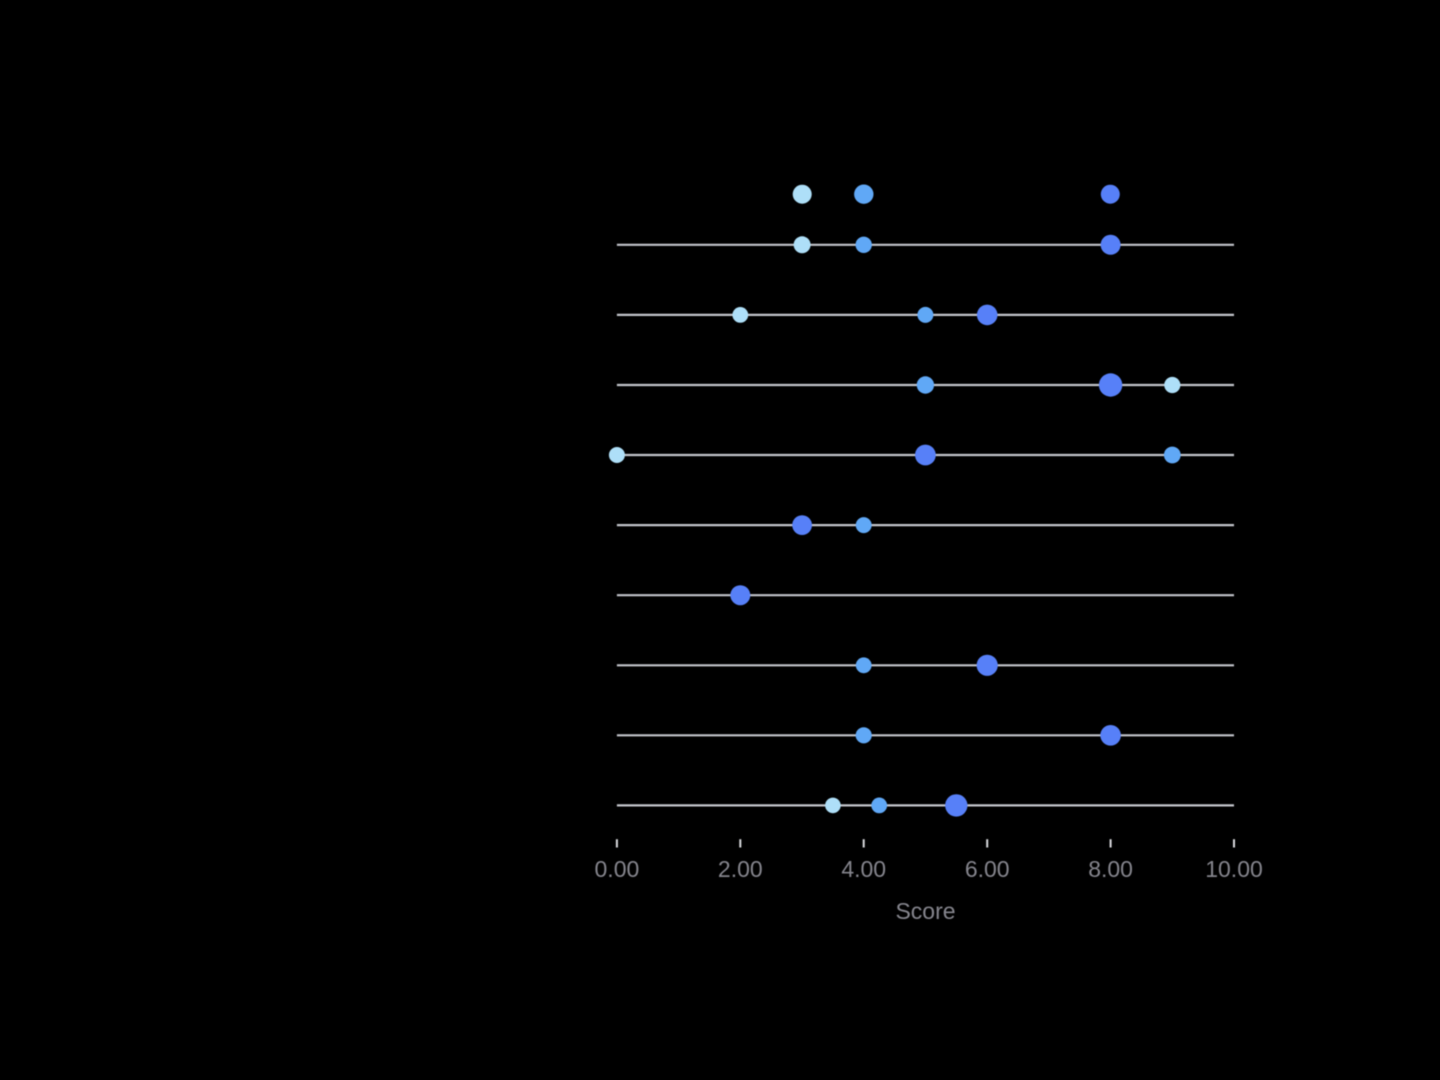 The height and width of the screenshot is (1080, 1440). What do you see at coordinates (863, 869) in the screenshot?
I see `svg-text: 4.00` at bounding box center [863, 869].